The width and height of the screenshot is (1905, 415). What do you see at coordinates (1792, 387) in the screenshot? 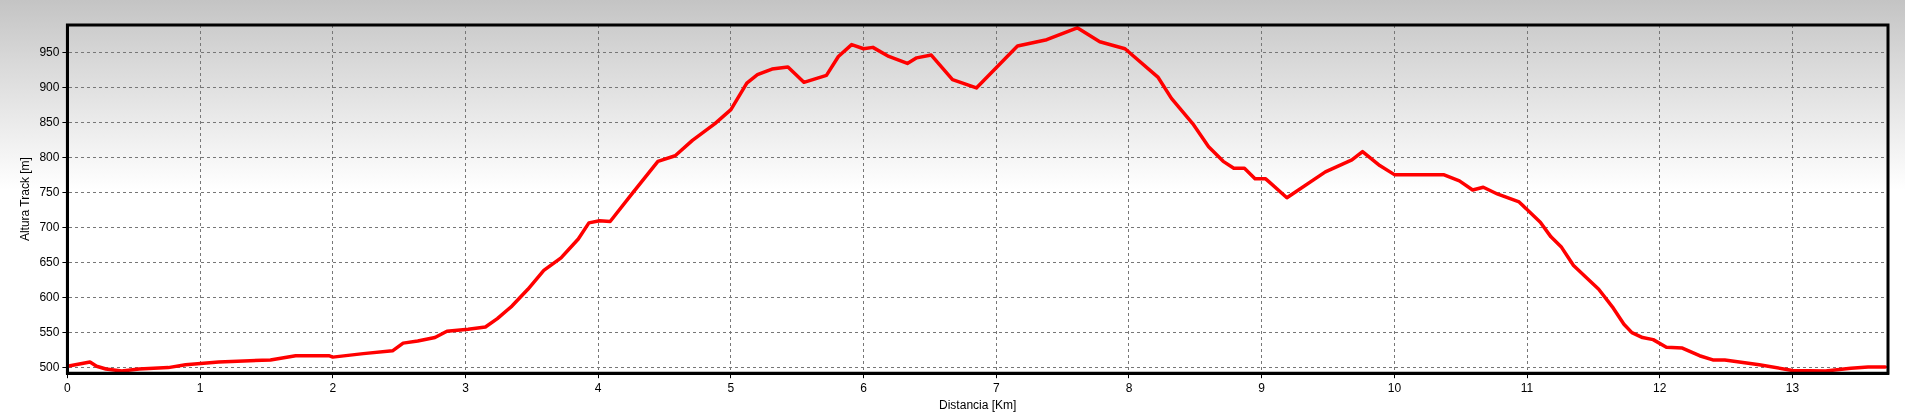
I see `x-tick-label: 13` at bounding box center [1792, 387].